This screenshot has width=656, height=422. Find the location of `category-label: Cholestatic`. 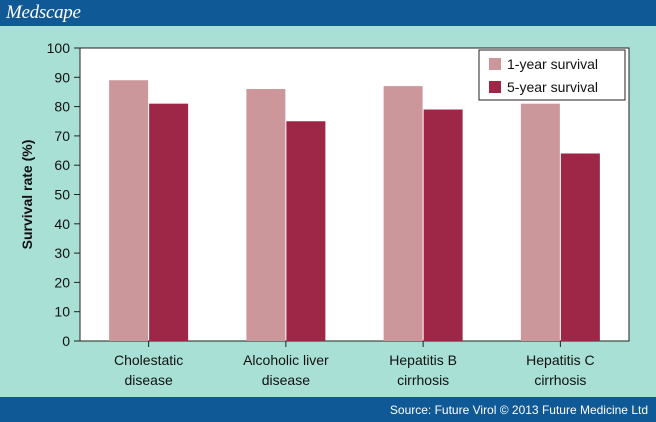

category-label: Cholestatic is located at coordinates (148, 360).